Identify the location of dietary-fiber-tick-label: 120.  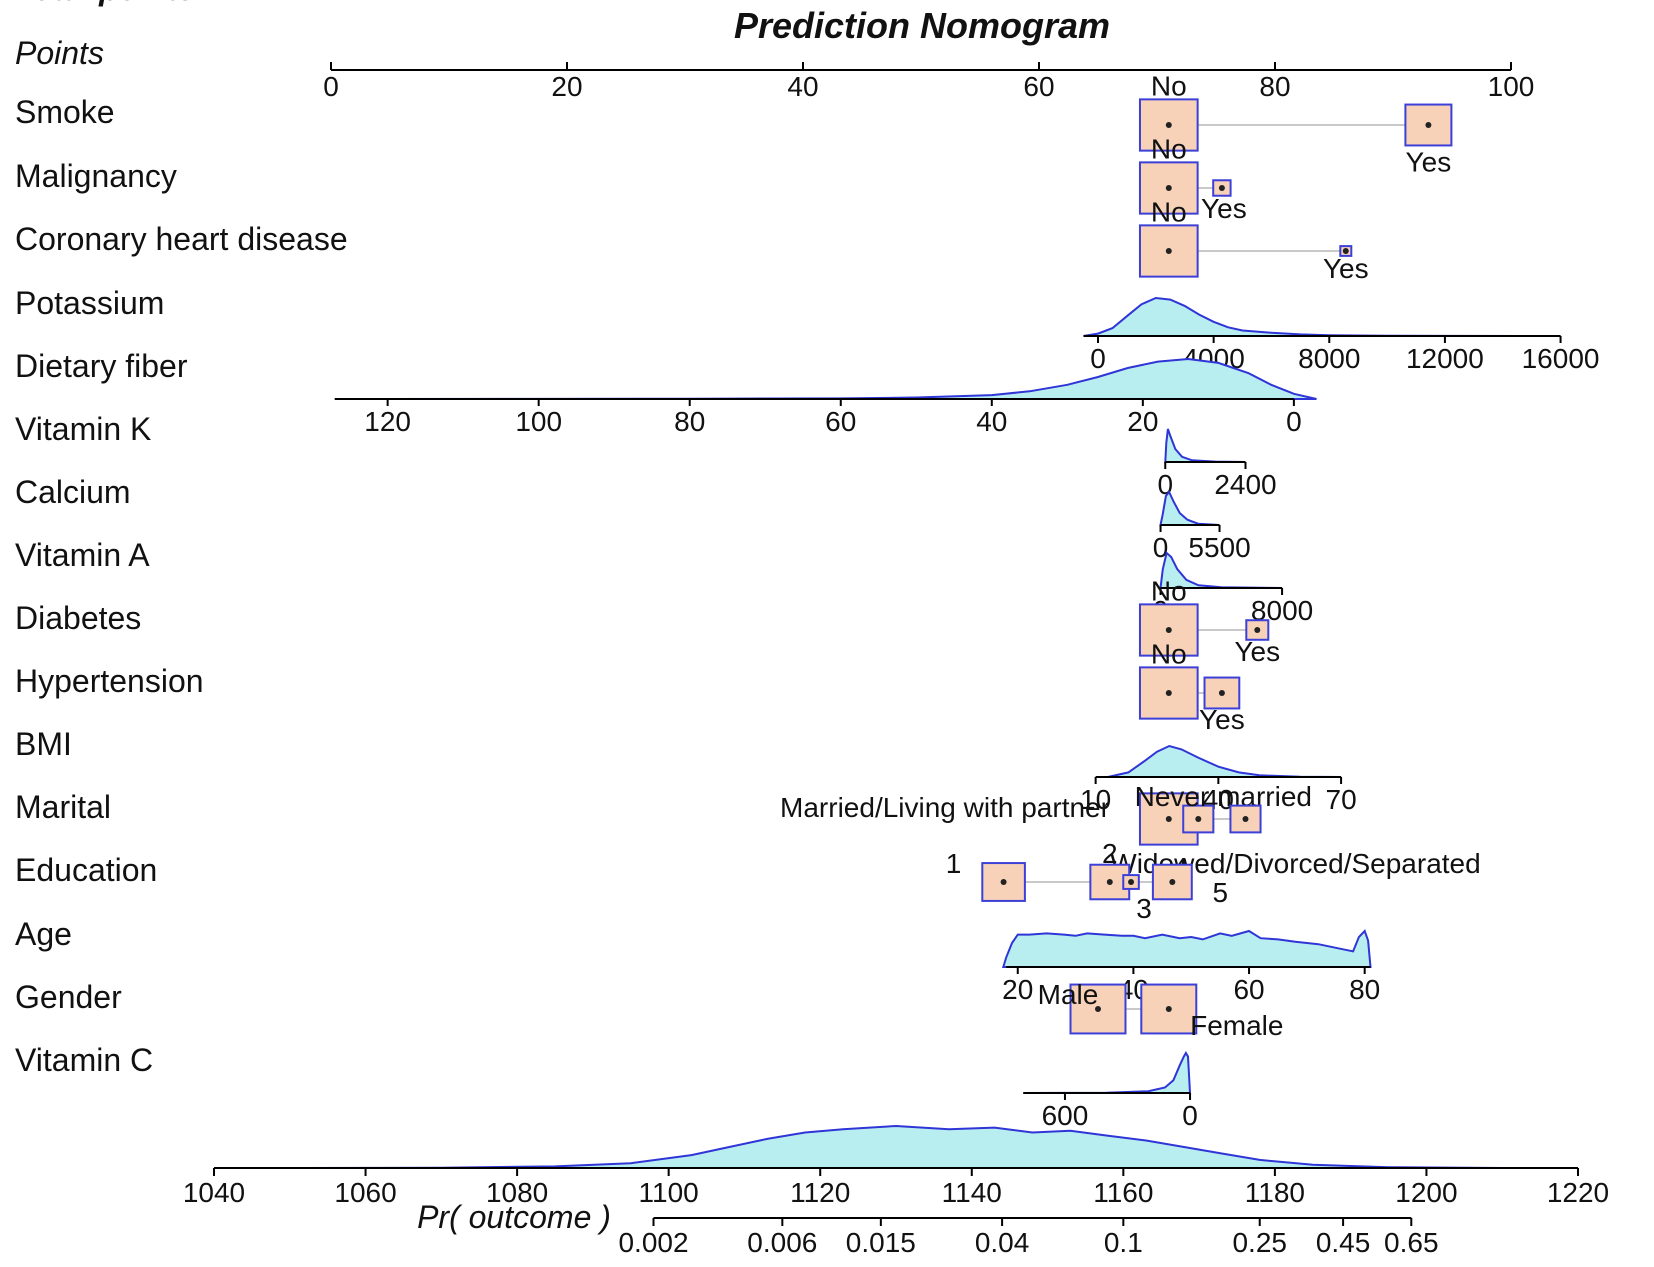
(387, 421).